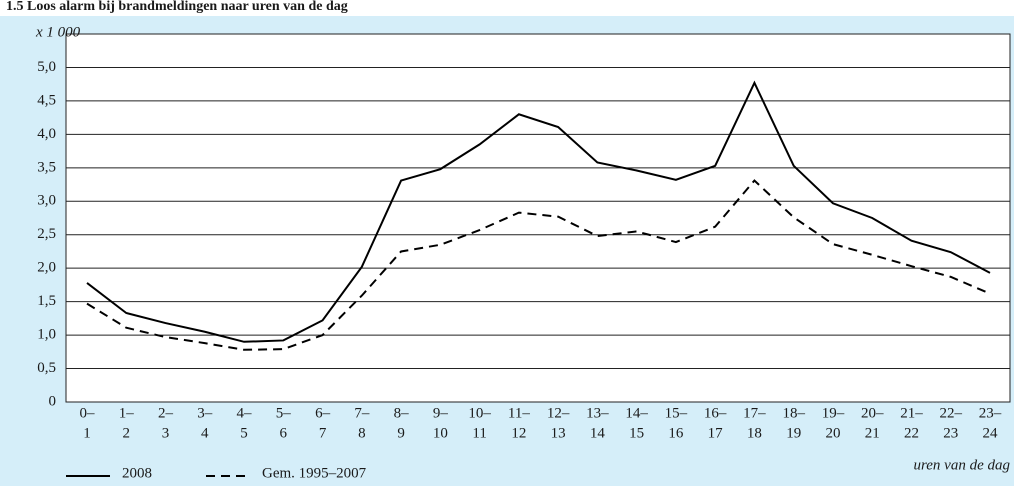 The image size is (1014, 486). What do you see at coordinates (244, 433) in the screenshot?
I see `x-tick-label: 5` at bounding box center [244, 433].